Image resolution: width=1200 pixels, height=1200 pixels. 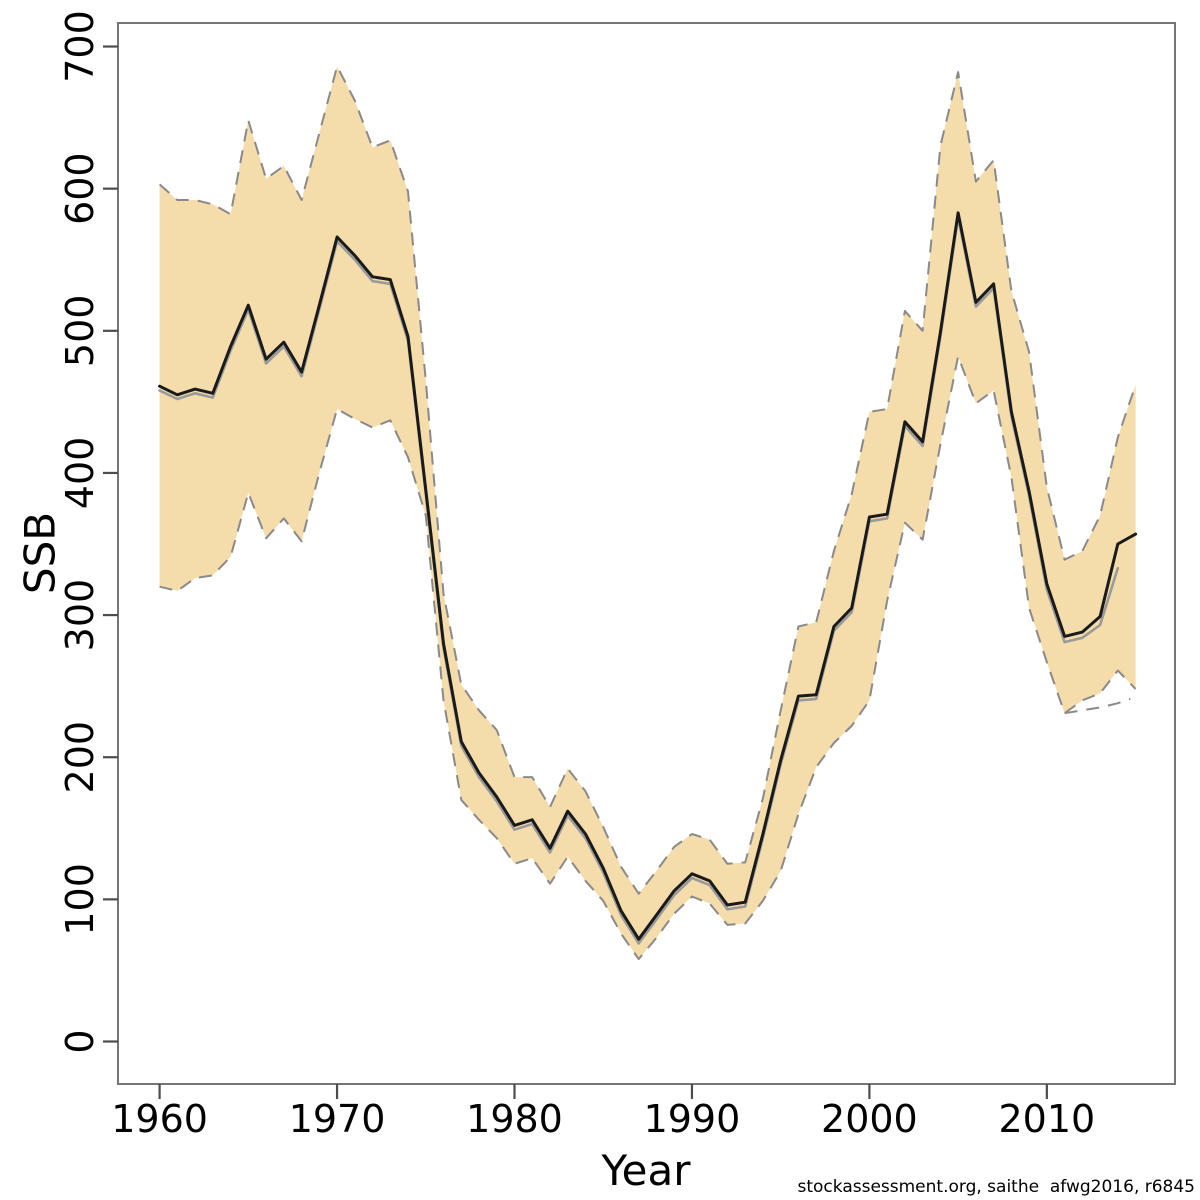 What do you see at coordinates (1046, 1119) in the screenshot?
I see `x-tick-label: 2010` at bounding box center [1046, 1119].